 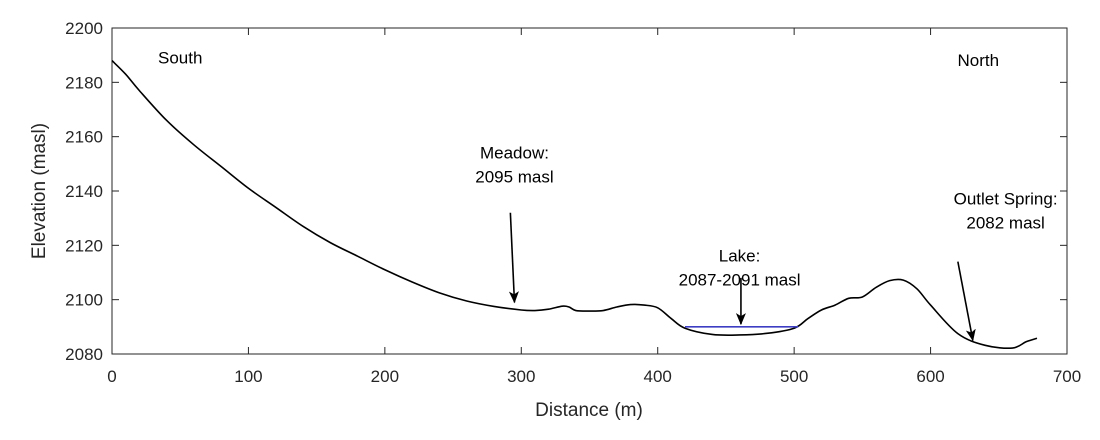 What do you see at coordinates (1067, 376) in the screenshot?
I see `x-tick-label: 700` at bounding box center [1067, 376].